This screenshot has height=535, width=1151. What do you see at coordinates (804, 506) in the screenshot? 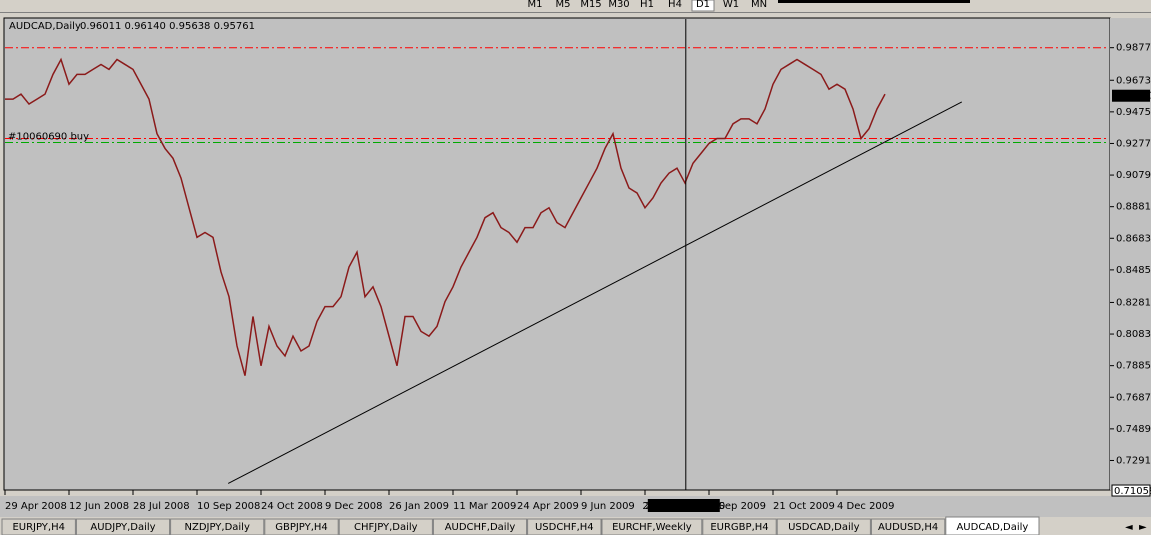
I see `x-tick-label: 21 Oct 2009` at bounding box center [804, 506].